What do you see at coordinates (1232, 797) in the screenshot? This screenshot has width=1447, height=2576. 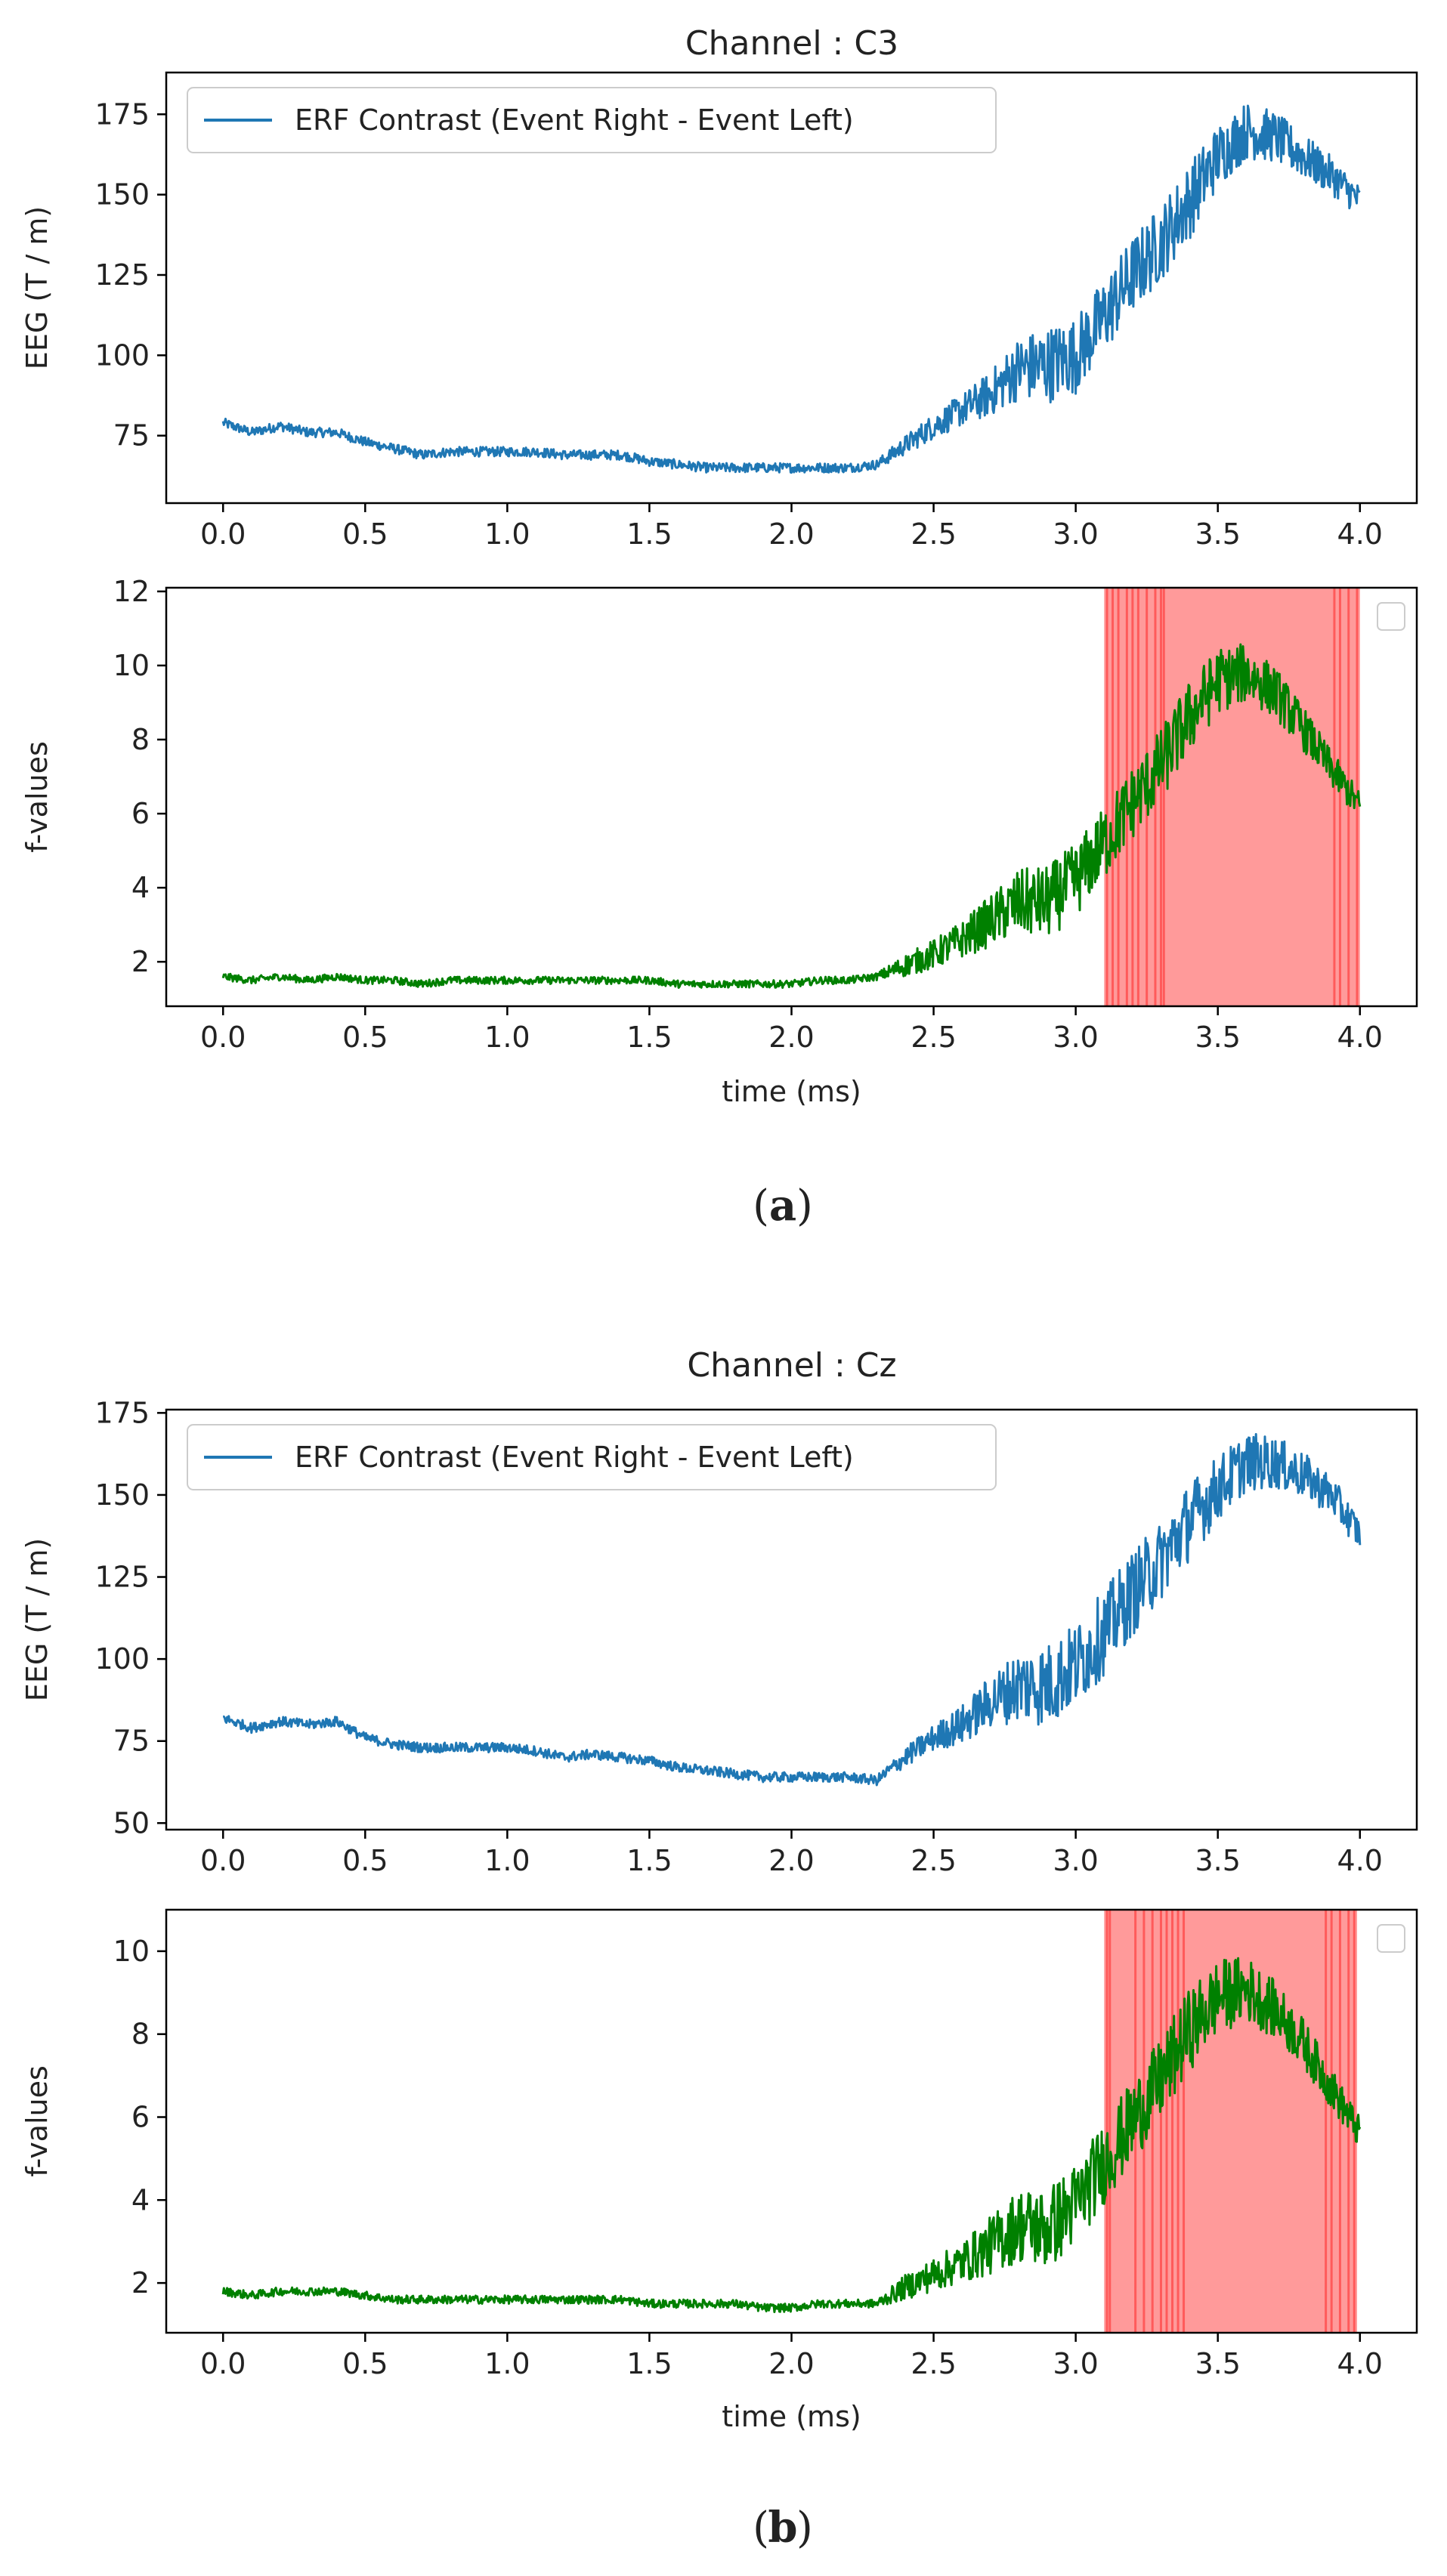 I see `significance-region` at bounding box center [1232, 797].